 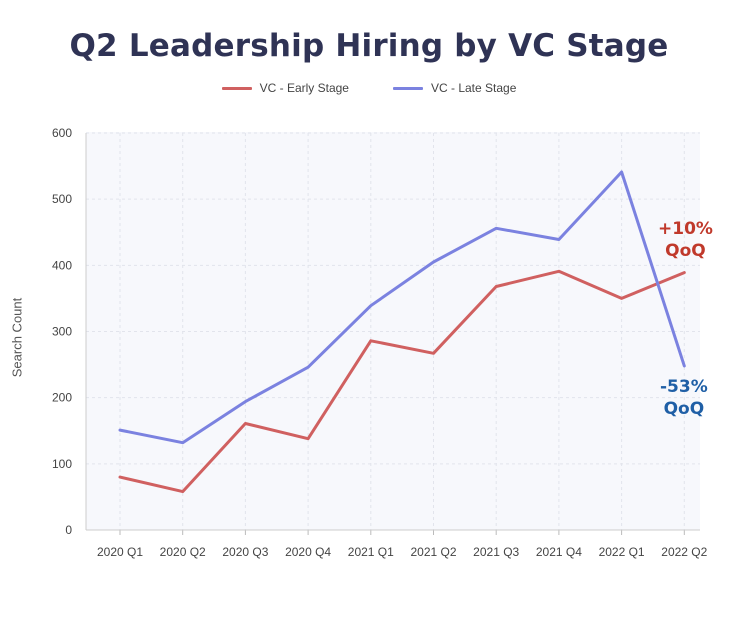 What do you see at coordinates (684, 387) in the screenshot?
I see `annotation-late-change: -53%` at bounding box center [684, 387].